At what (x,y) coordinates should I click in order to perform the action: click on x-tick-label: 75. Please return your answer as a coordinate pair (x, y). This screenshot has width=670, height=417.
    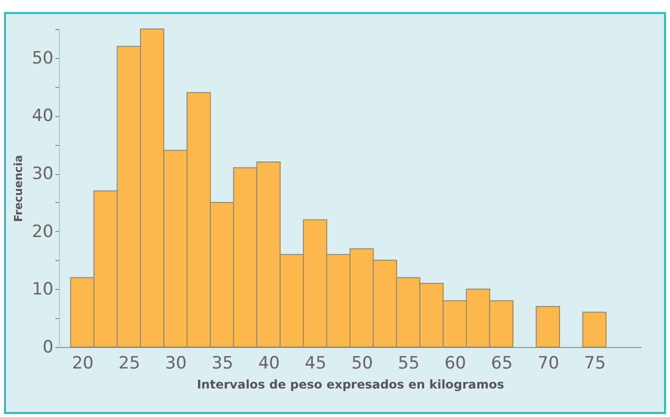
    Looking at the image, I should click on (595, 364).